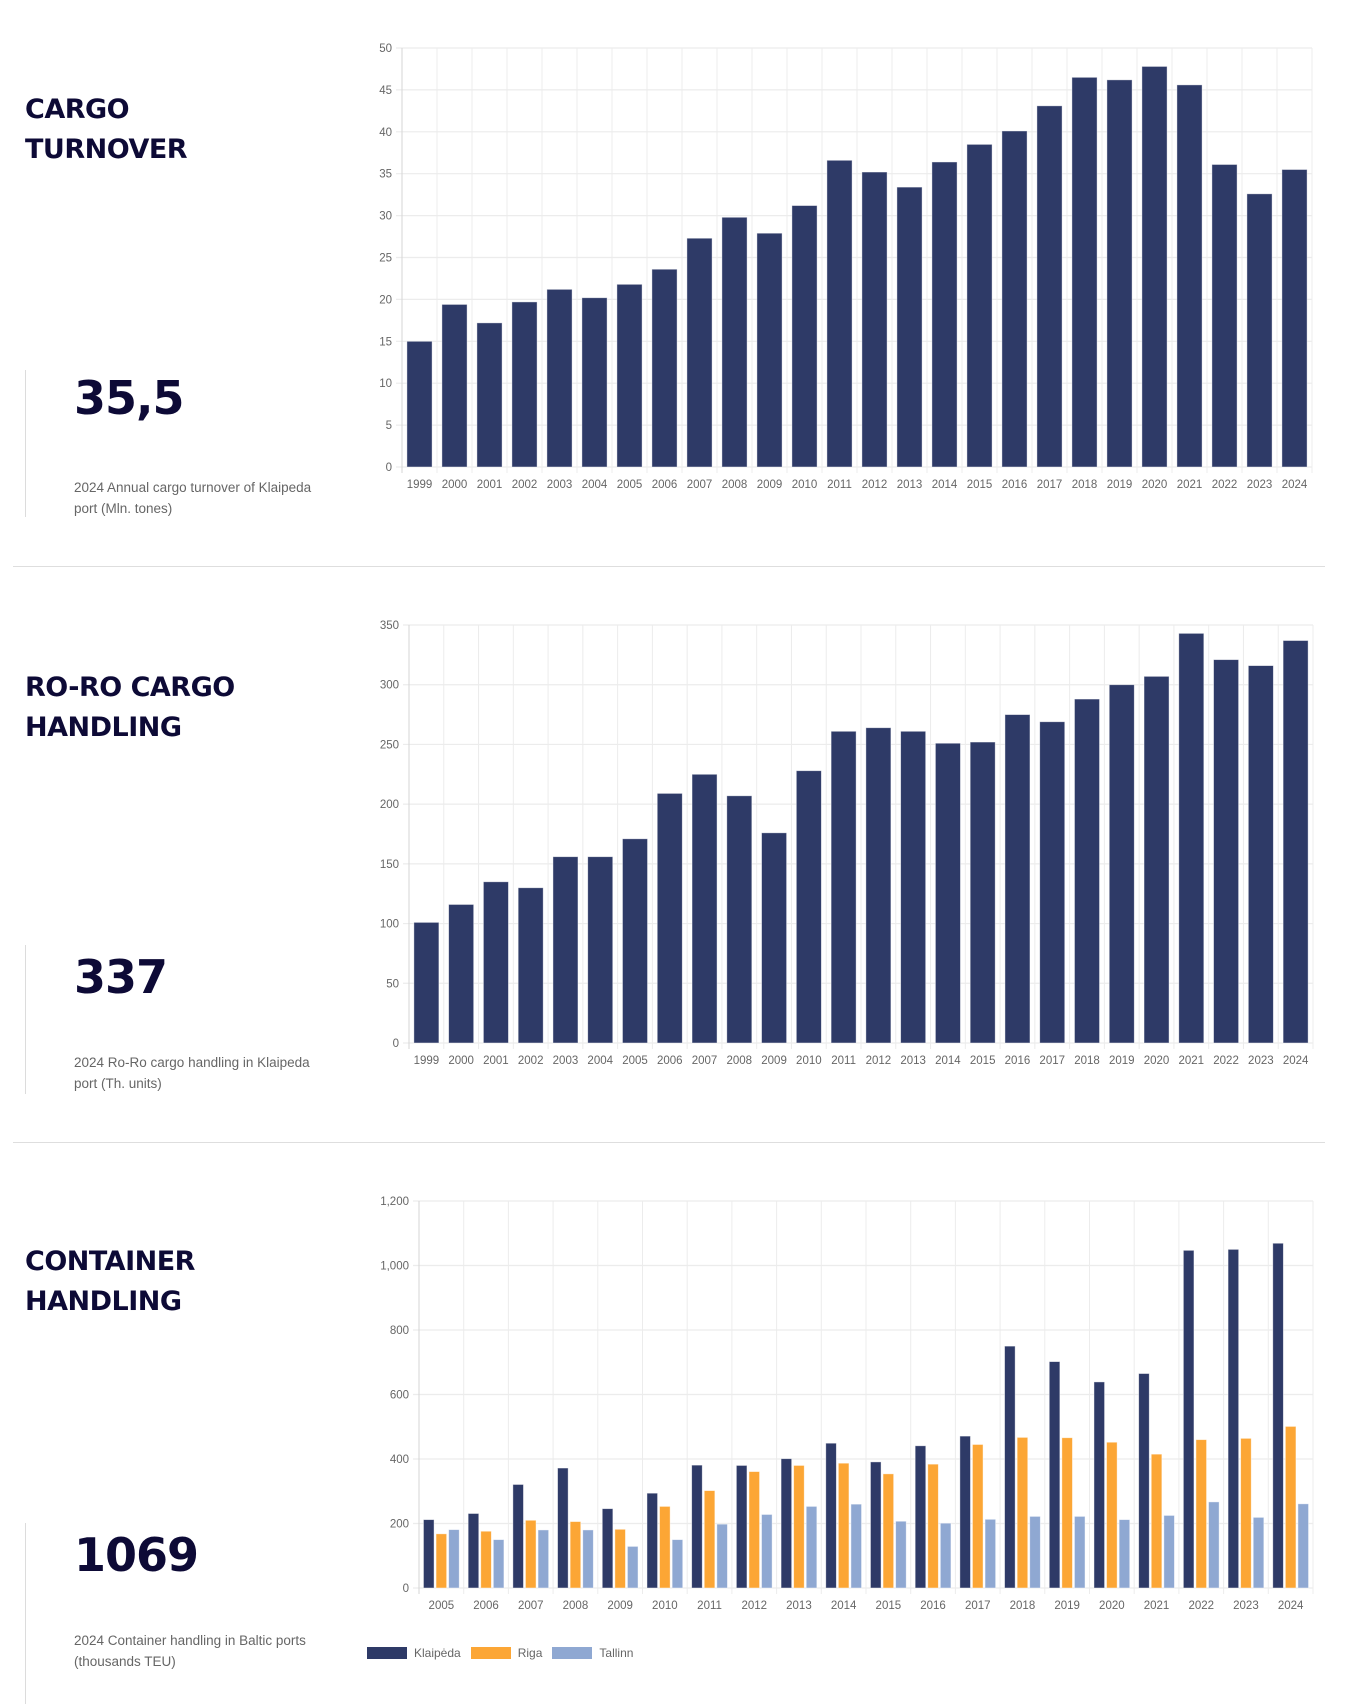  Describe the element at coordinates (385, 133) in the screenshot. I see `y-tick-label: 40` at that location.